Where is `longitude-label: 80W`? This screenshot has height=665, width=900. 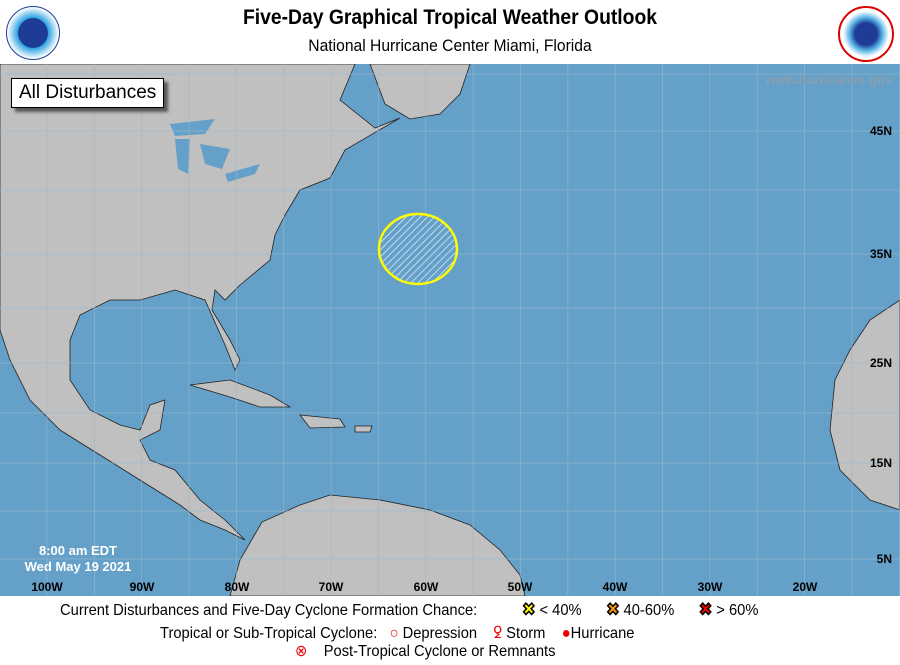 longitude-label: 80W is located at coordinates (237, 587).